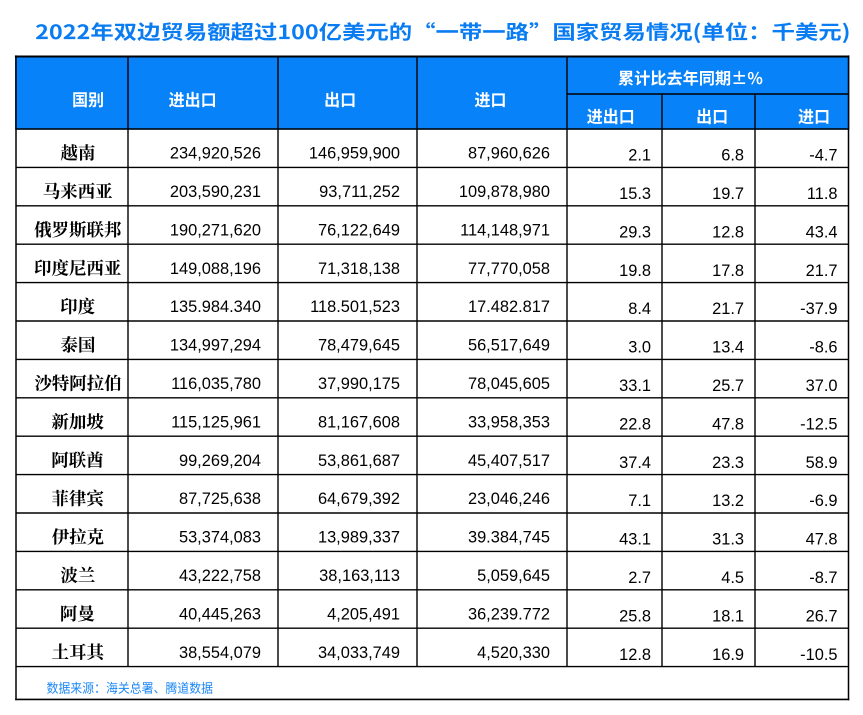 Image resolution: width=863 pixels, height=715 pixels. I want to click on svg-text: 23,046,246, so click(509, 499).